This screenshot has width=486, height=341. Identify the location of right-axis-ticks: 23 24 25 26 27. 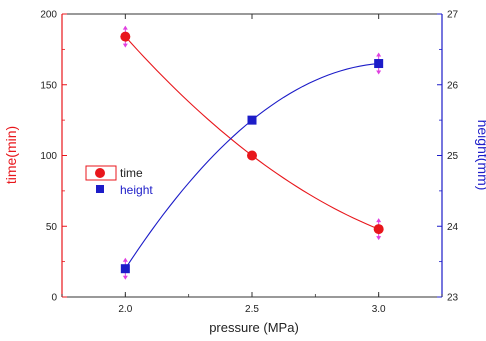
(448, 157).